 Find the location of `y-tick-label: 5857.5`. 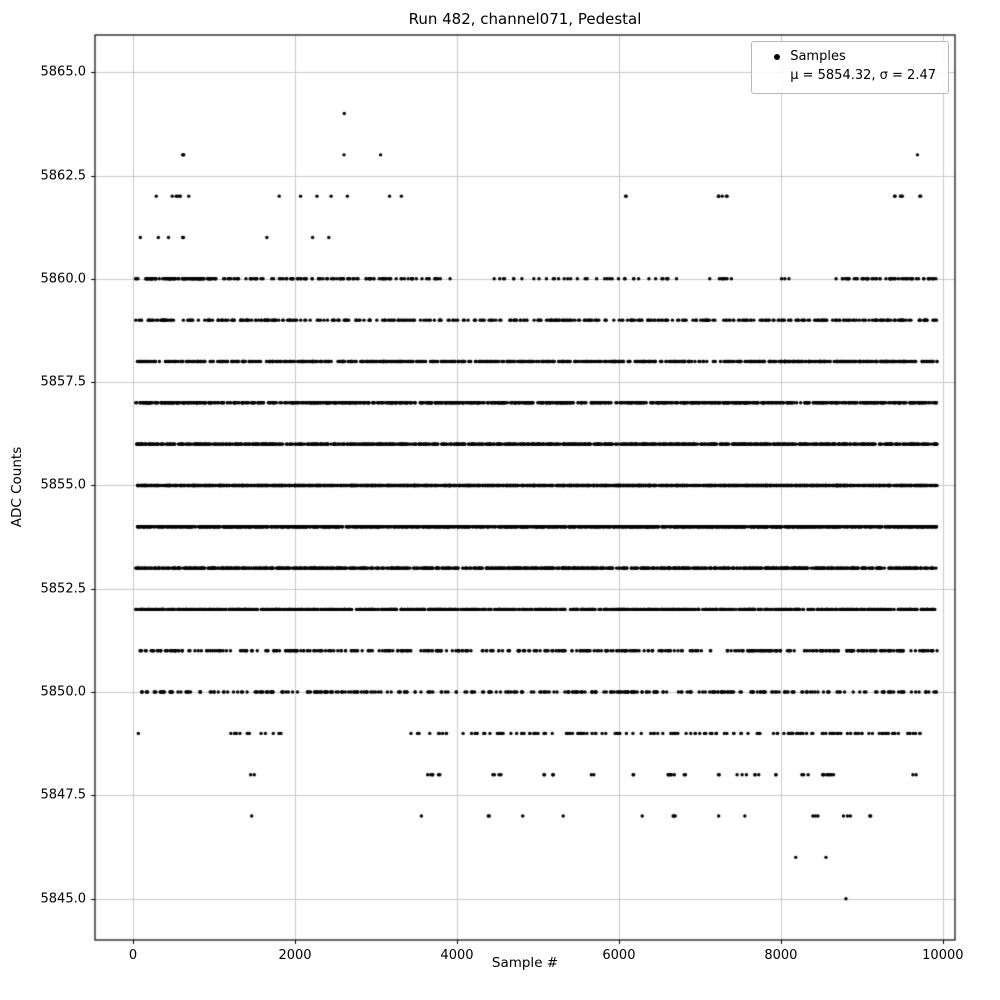

y-tick-label: 5857.5 is located at coordinates (63, 382).